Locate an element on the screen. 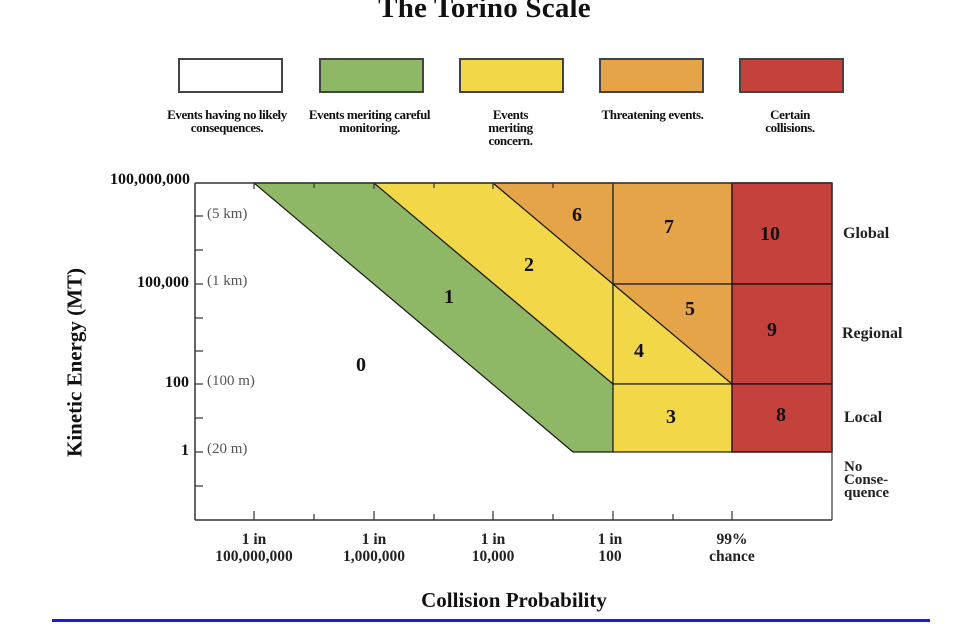 Image resolution: width=969 pixels, height=624 pixels. x-label-1-in-100: 1 in 100 is located at coordinates (610, 548).